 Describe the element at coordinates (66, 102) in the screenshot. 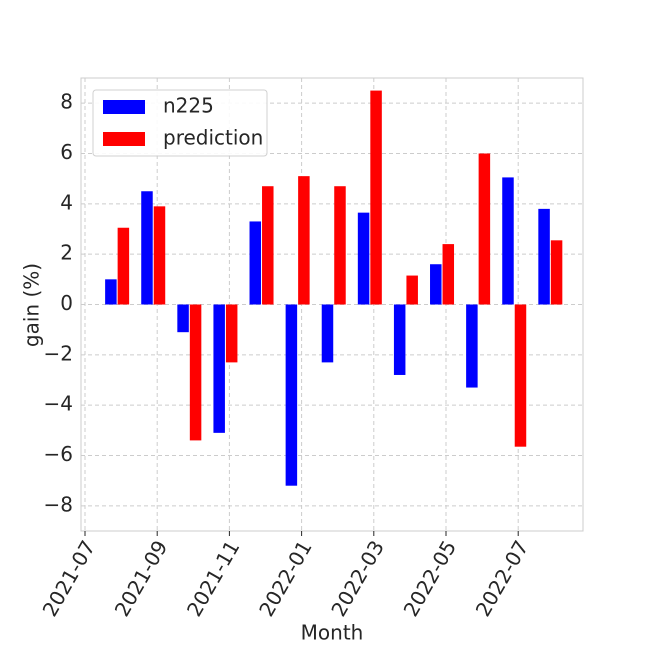

I see `y-tick-label: 8` at that location.